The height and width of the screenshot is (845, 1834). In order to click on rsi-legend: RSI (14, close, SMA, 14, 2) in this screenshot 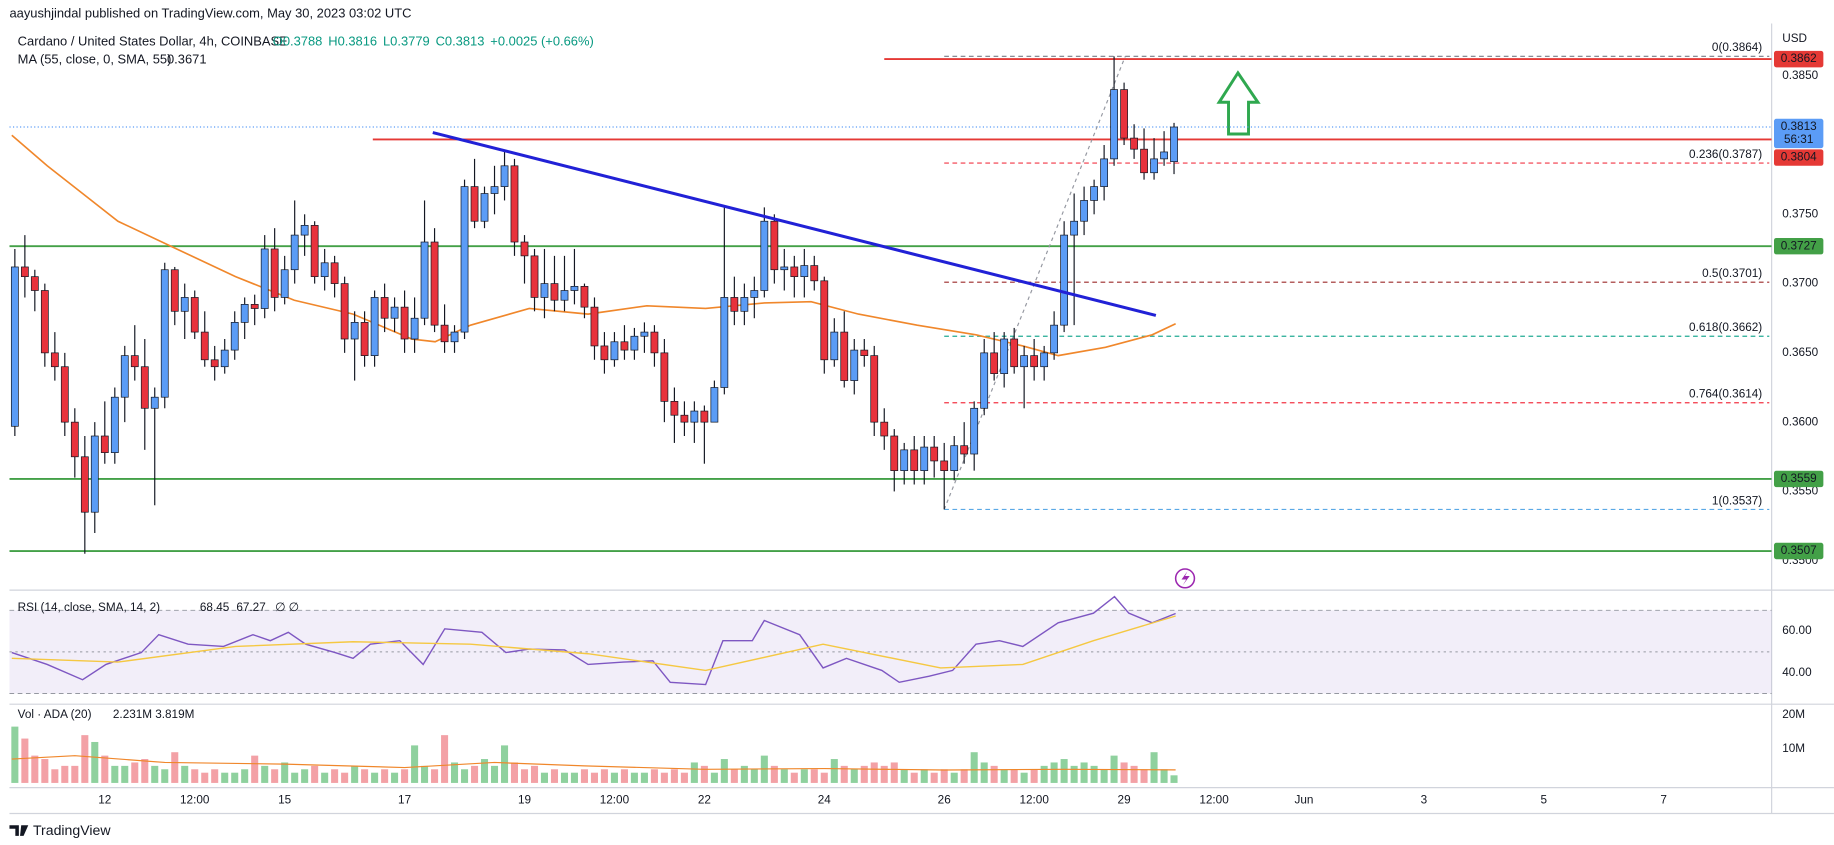, I will do `click(89, 607)`.